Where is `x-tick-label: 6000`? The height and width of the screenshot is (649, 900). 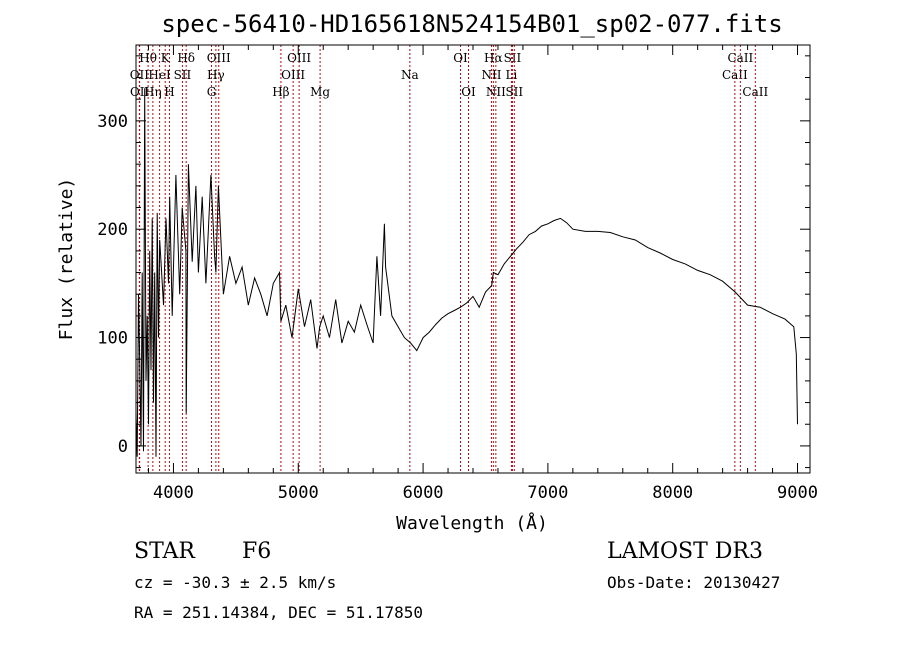
x-tick-label: 6000 is located at coordinates (423, 493).